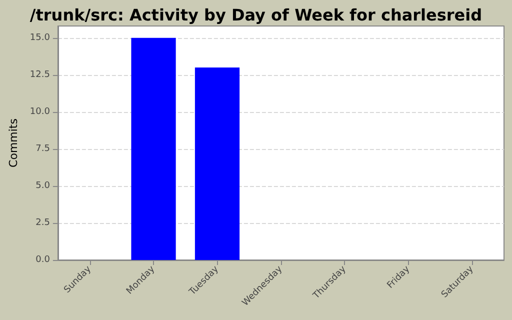 The image size is (512, 320). Describe the element at coordinates (13, 143) in the screenshot. I see `y-axis-title: Commits` at that location.